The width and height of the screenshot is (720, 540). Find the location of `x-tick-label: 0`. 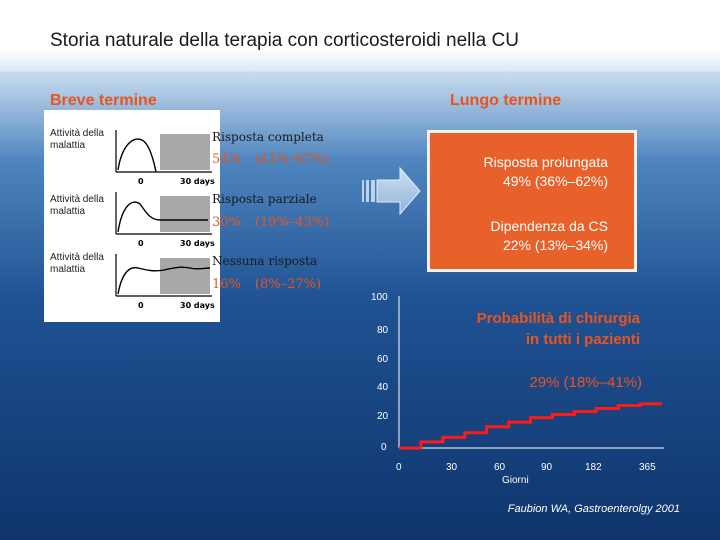

x-tick-label: 0 is located at coordinates (399, 467).